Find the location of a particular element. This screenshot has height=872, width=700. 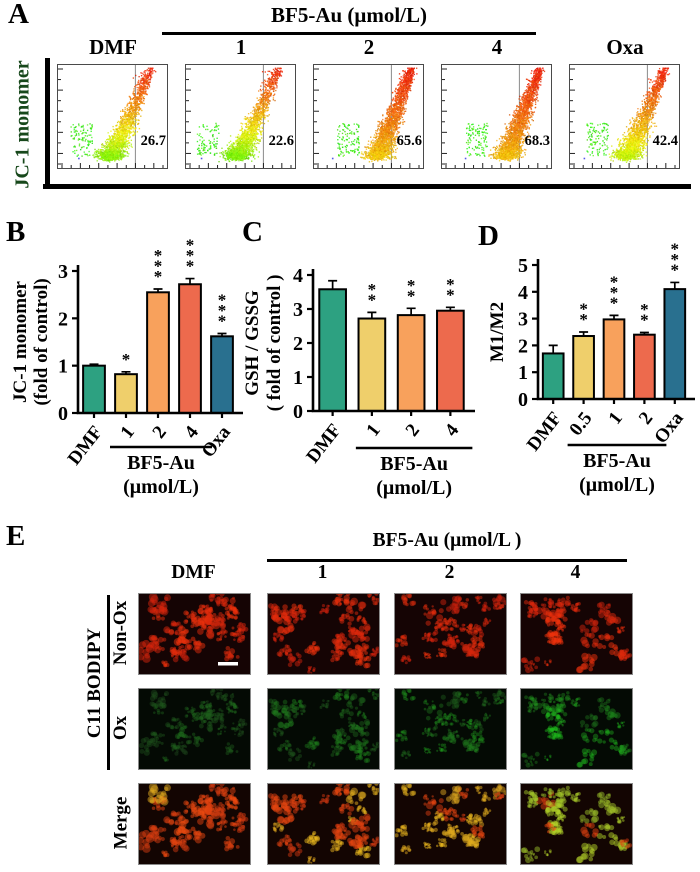

x-category-label: Oxa is located at coordinates (669, 428).